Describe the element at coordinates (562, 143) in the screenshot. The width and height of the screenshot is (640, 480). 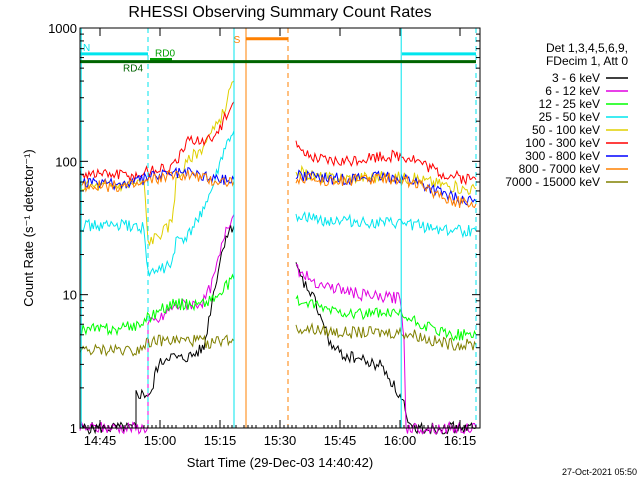
I see `legend-label-6: 100 - 300 keV` at that location.